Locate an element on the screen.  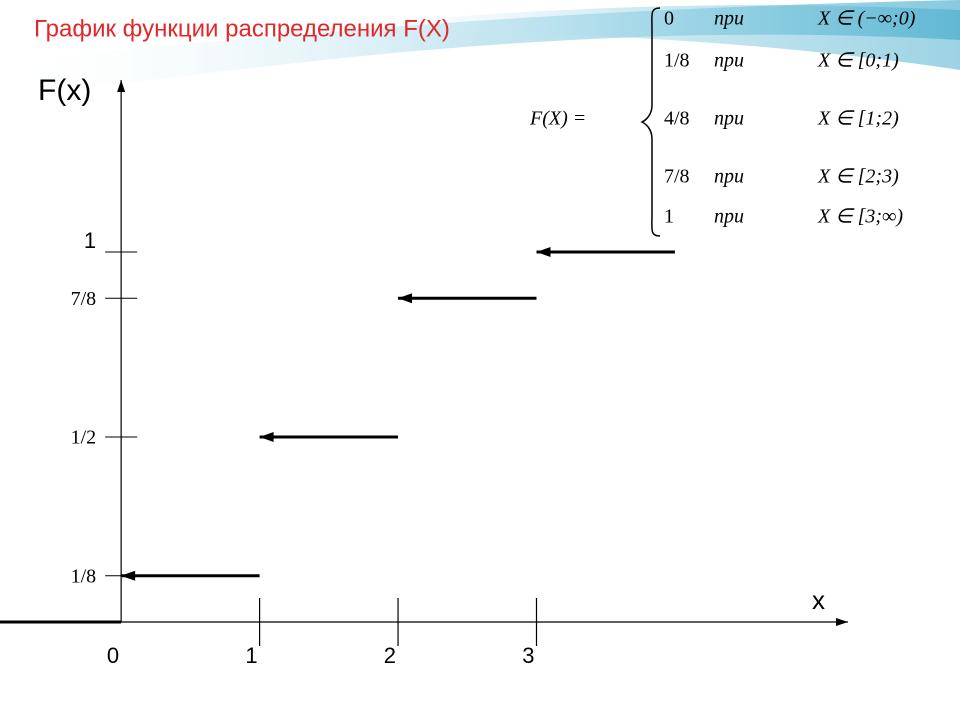
x-tick-label: 3 is located at coordinates (528, 655).